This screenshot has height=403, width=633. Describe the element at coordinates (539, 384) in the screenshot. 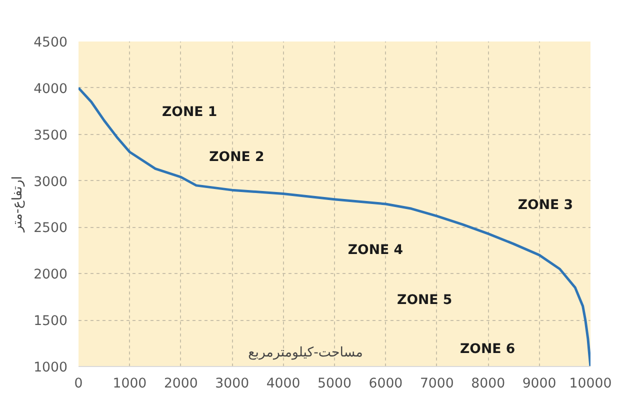

I see `x-tick-label: 9000` at that location.